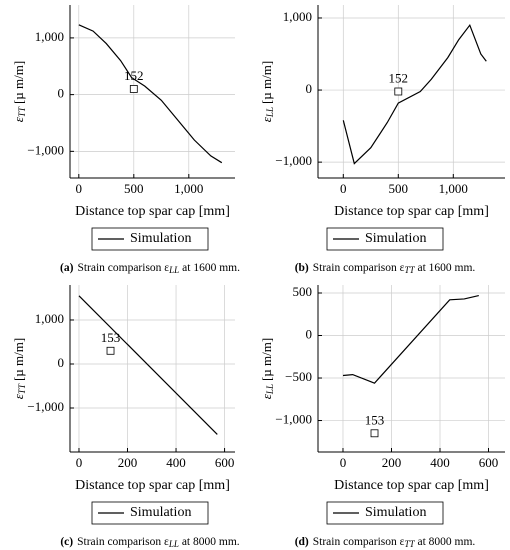 The image size is (510, 550). I want to click on caption-tag: (b), so click(302, 268).